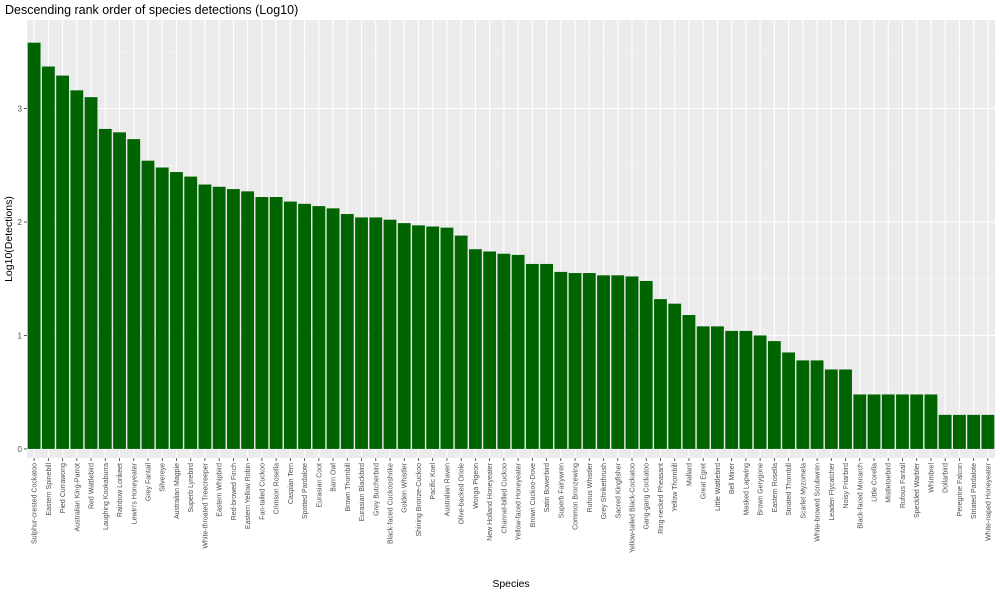  I want to click on x-tick-label: Eastern Spinebill, so click(49, 489).